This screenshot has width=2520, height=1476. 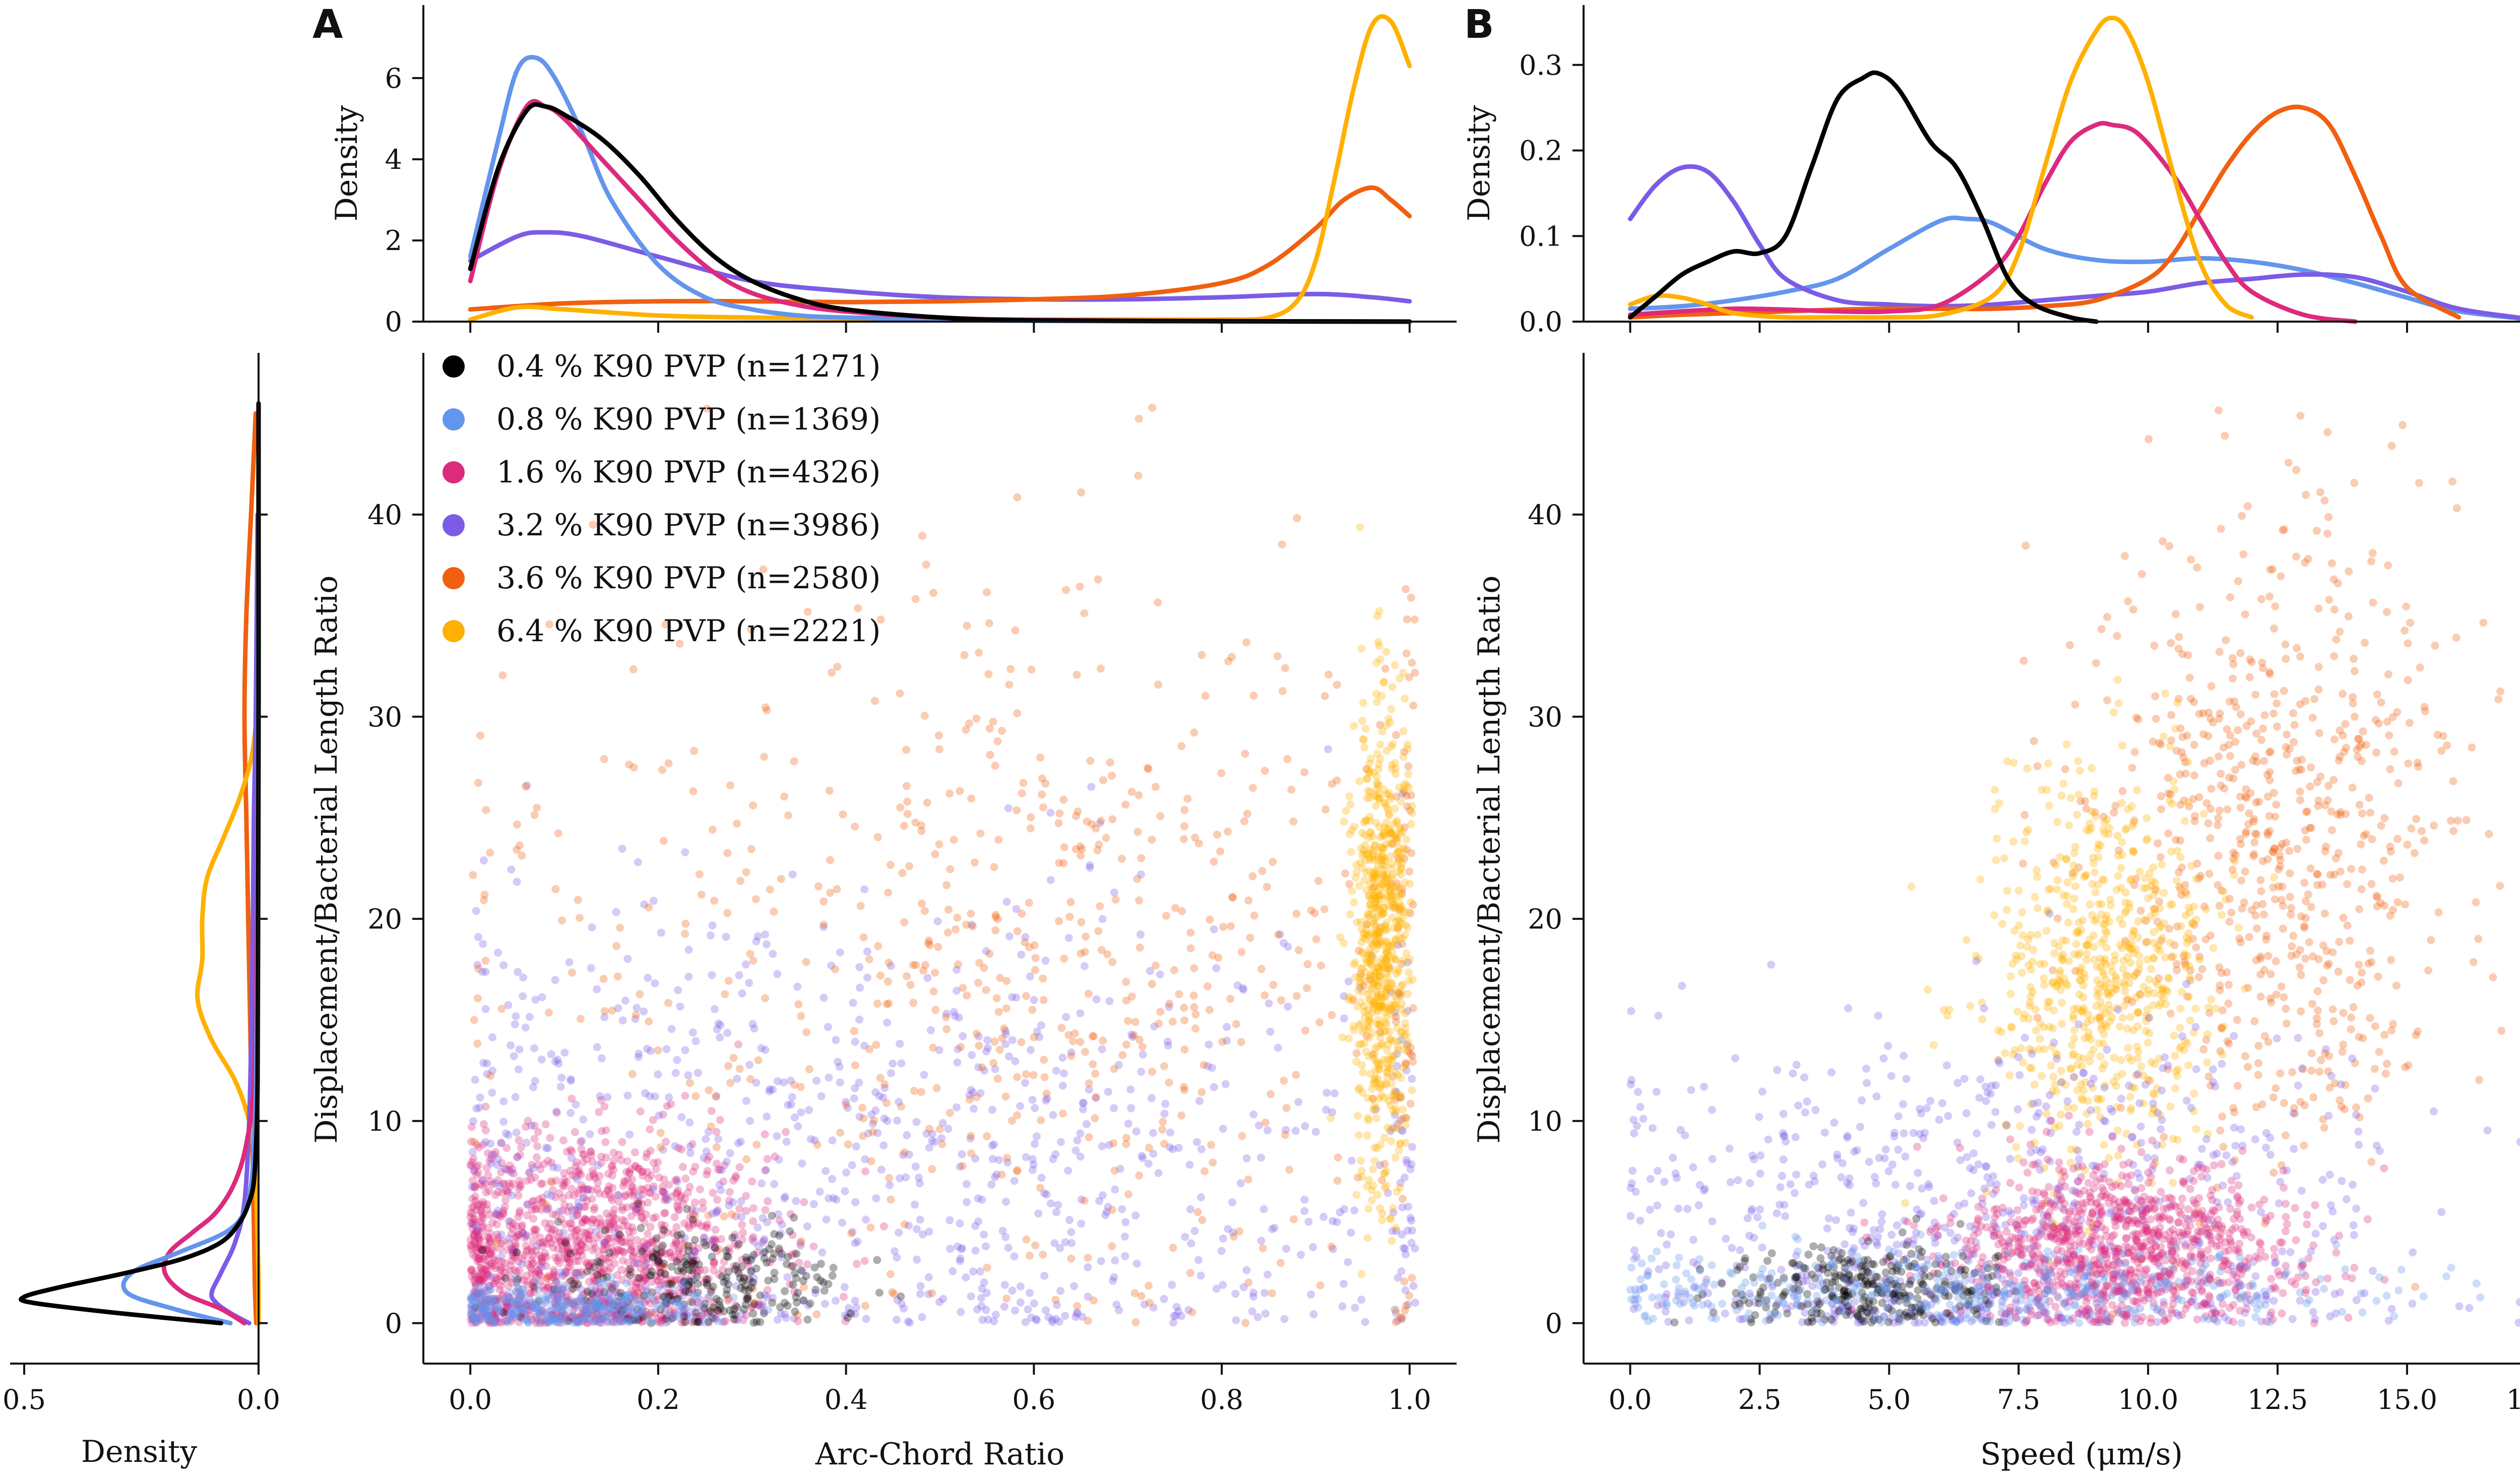 I want to click on legend-marker, so click(x=454, y=472).